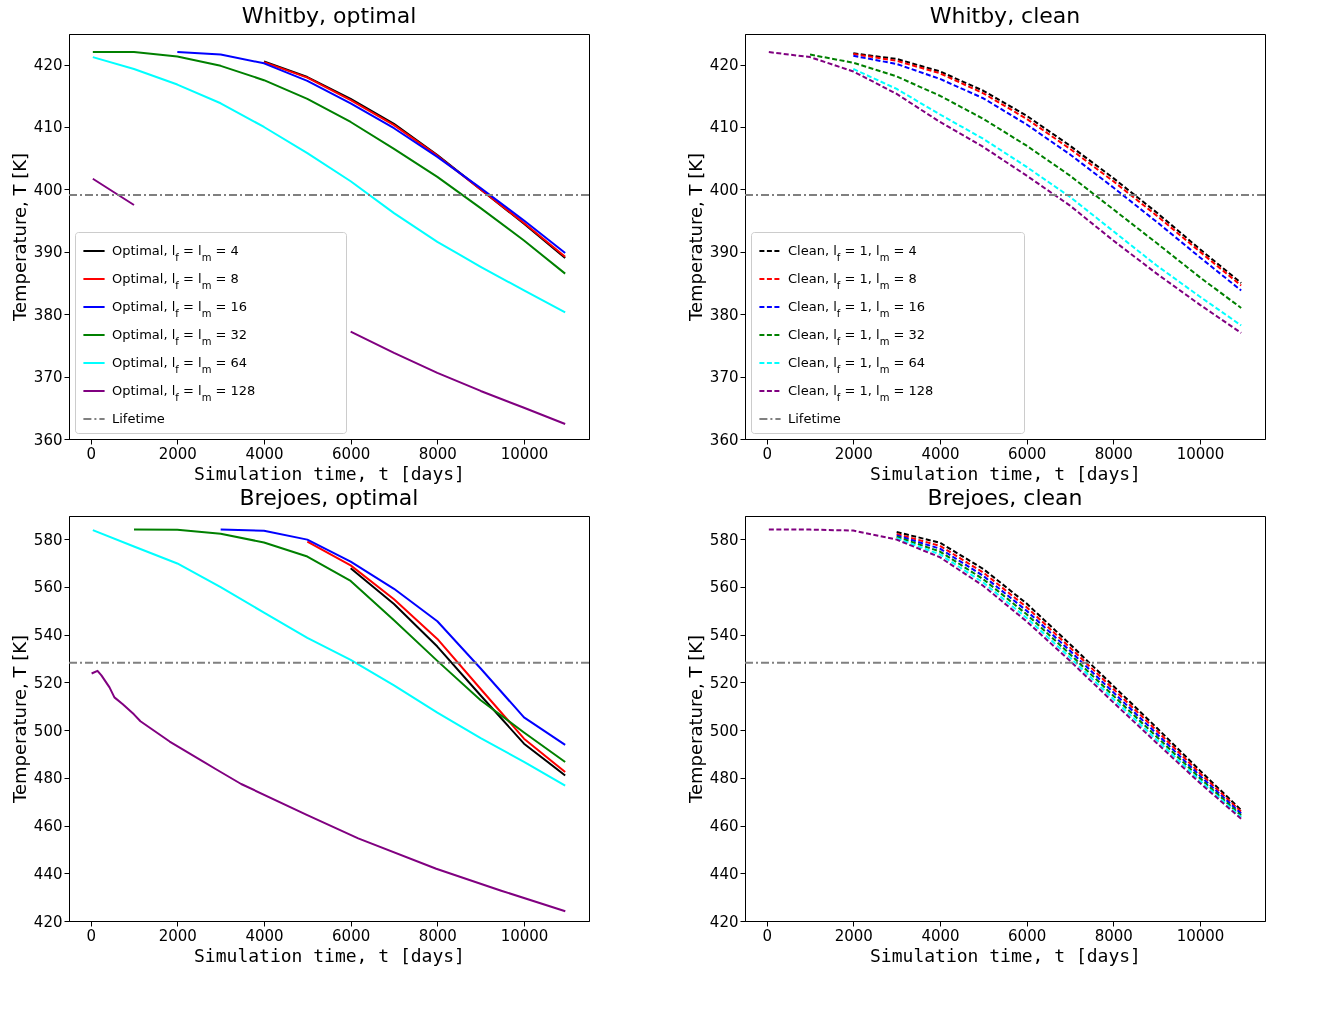 The image size is (1328, 1021). I want to click on legend-label: Clean, l$_{f}$ = 1, l$_{m}$ = 16, so click(857, 309).